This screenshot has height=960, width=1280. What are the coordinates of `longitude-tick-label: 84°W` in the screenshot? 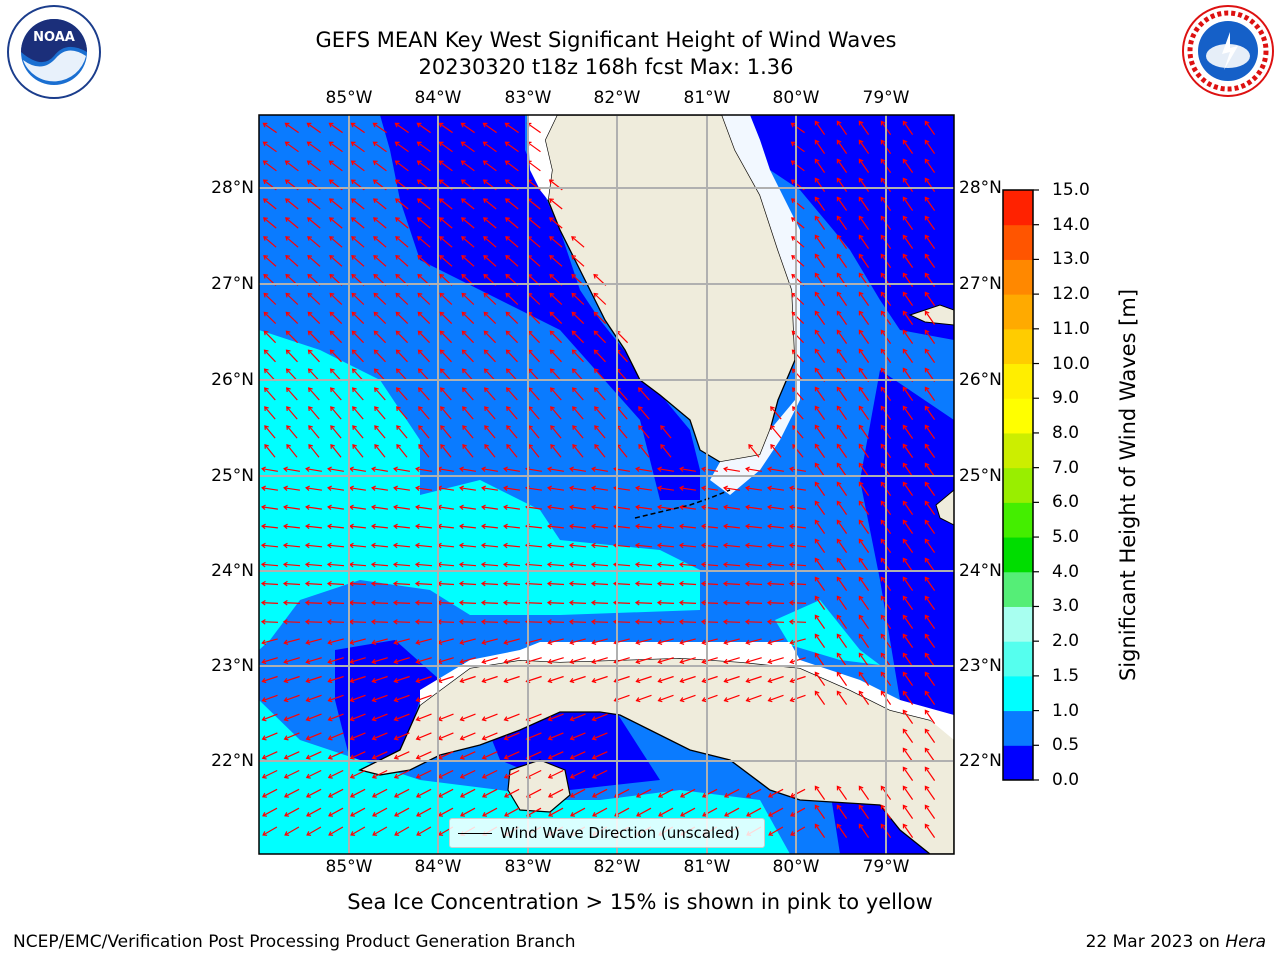 It's located at (438, 98).